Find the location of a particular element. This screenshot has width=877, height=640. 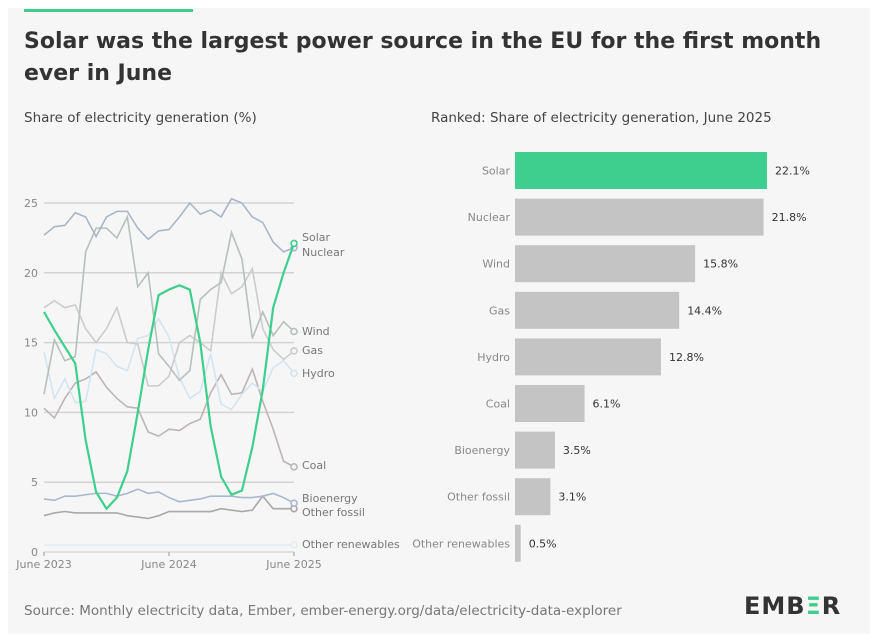

series-line-nuclear is located at coordinates (169, 225).